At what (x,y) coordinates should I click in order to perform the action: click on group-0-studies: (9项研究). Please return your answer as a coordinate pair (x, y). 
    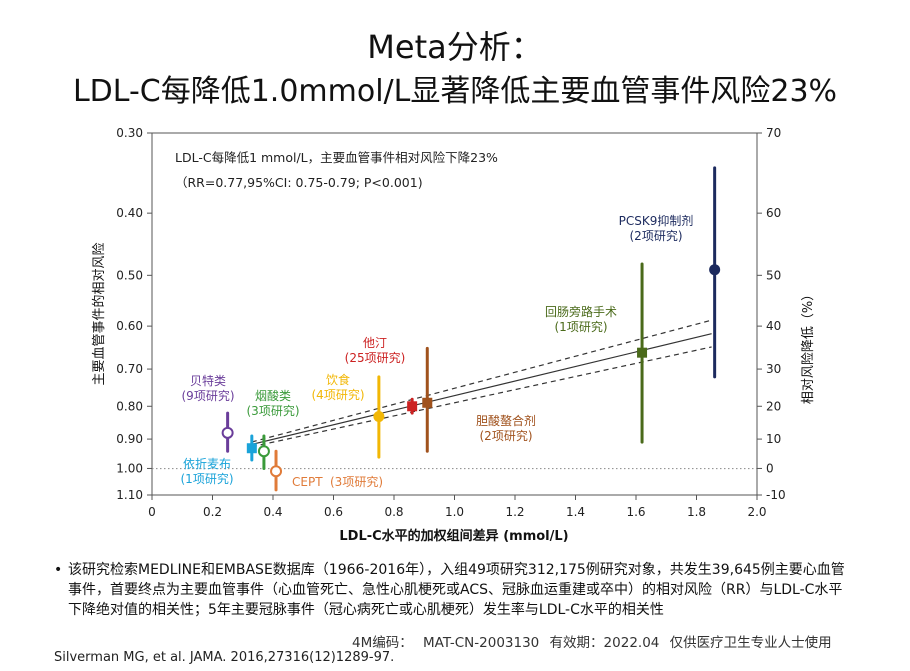
    Looking at the image, I should click on (208, 395).